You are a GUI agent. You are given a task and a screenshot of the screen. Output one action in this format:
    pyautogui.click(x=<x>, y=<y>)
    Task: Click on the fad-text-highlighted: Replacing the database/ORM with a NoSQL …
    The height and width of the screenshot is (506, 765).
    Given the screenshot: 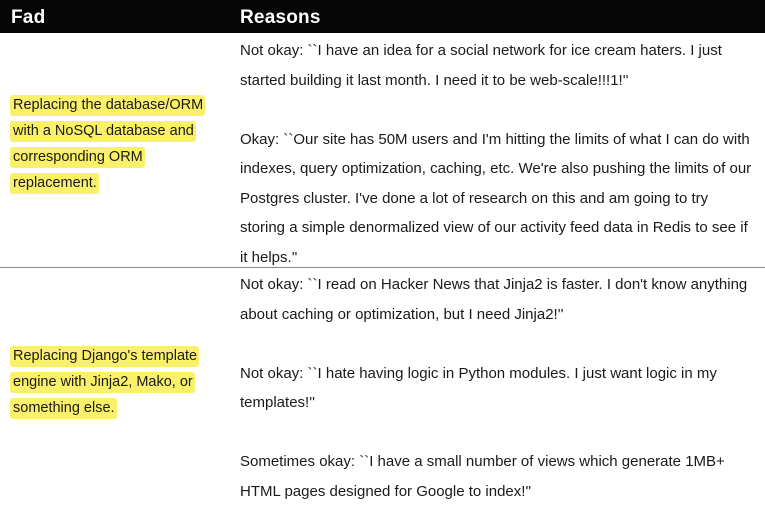 What is the action you would take?
    pyautogui.click(x=108, y=144)
    